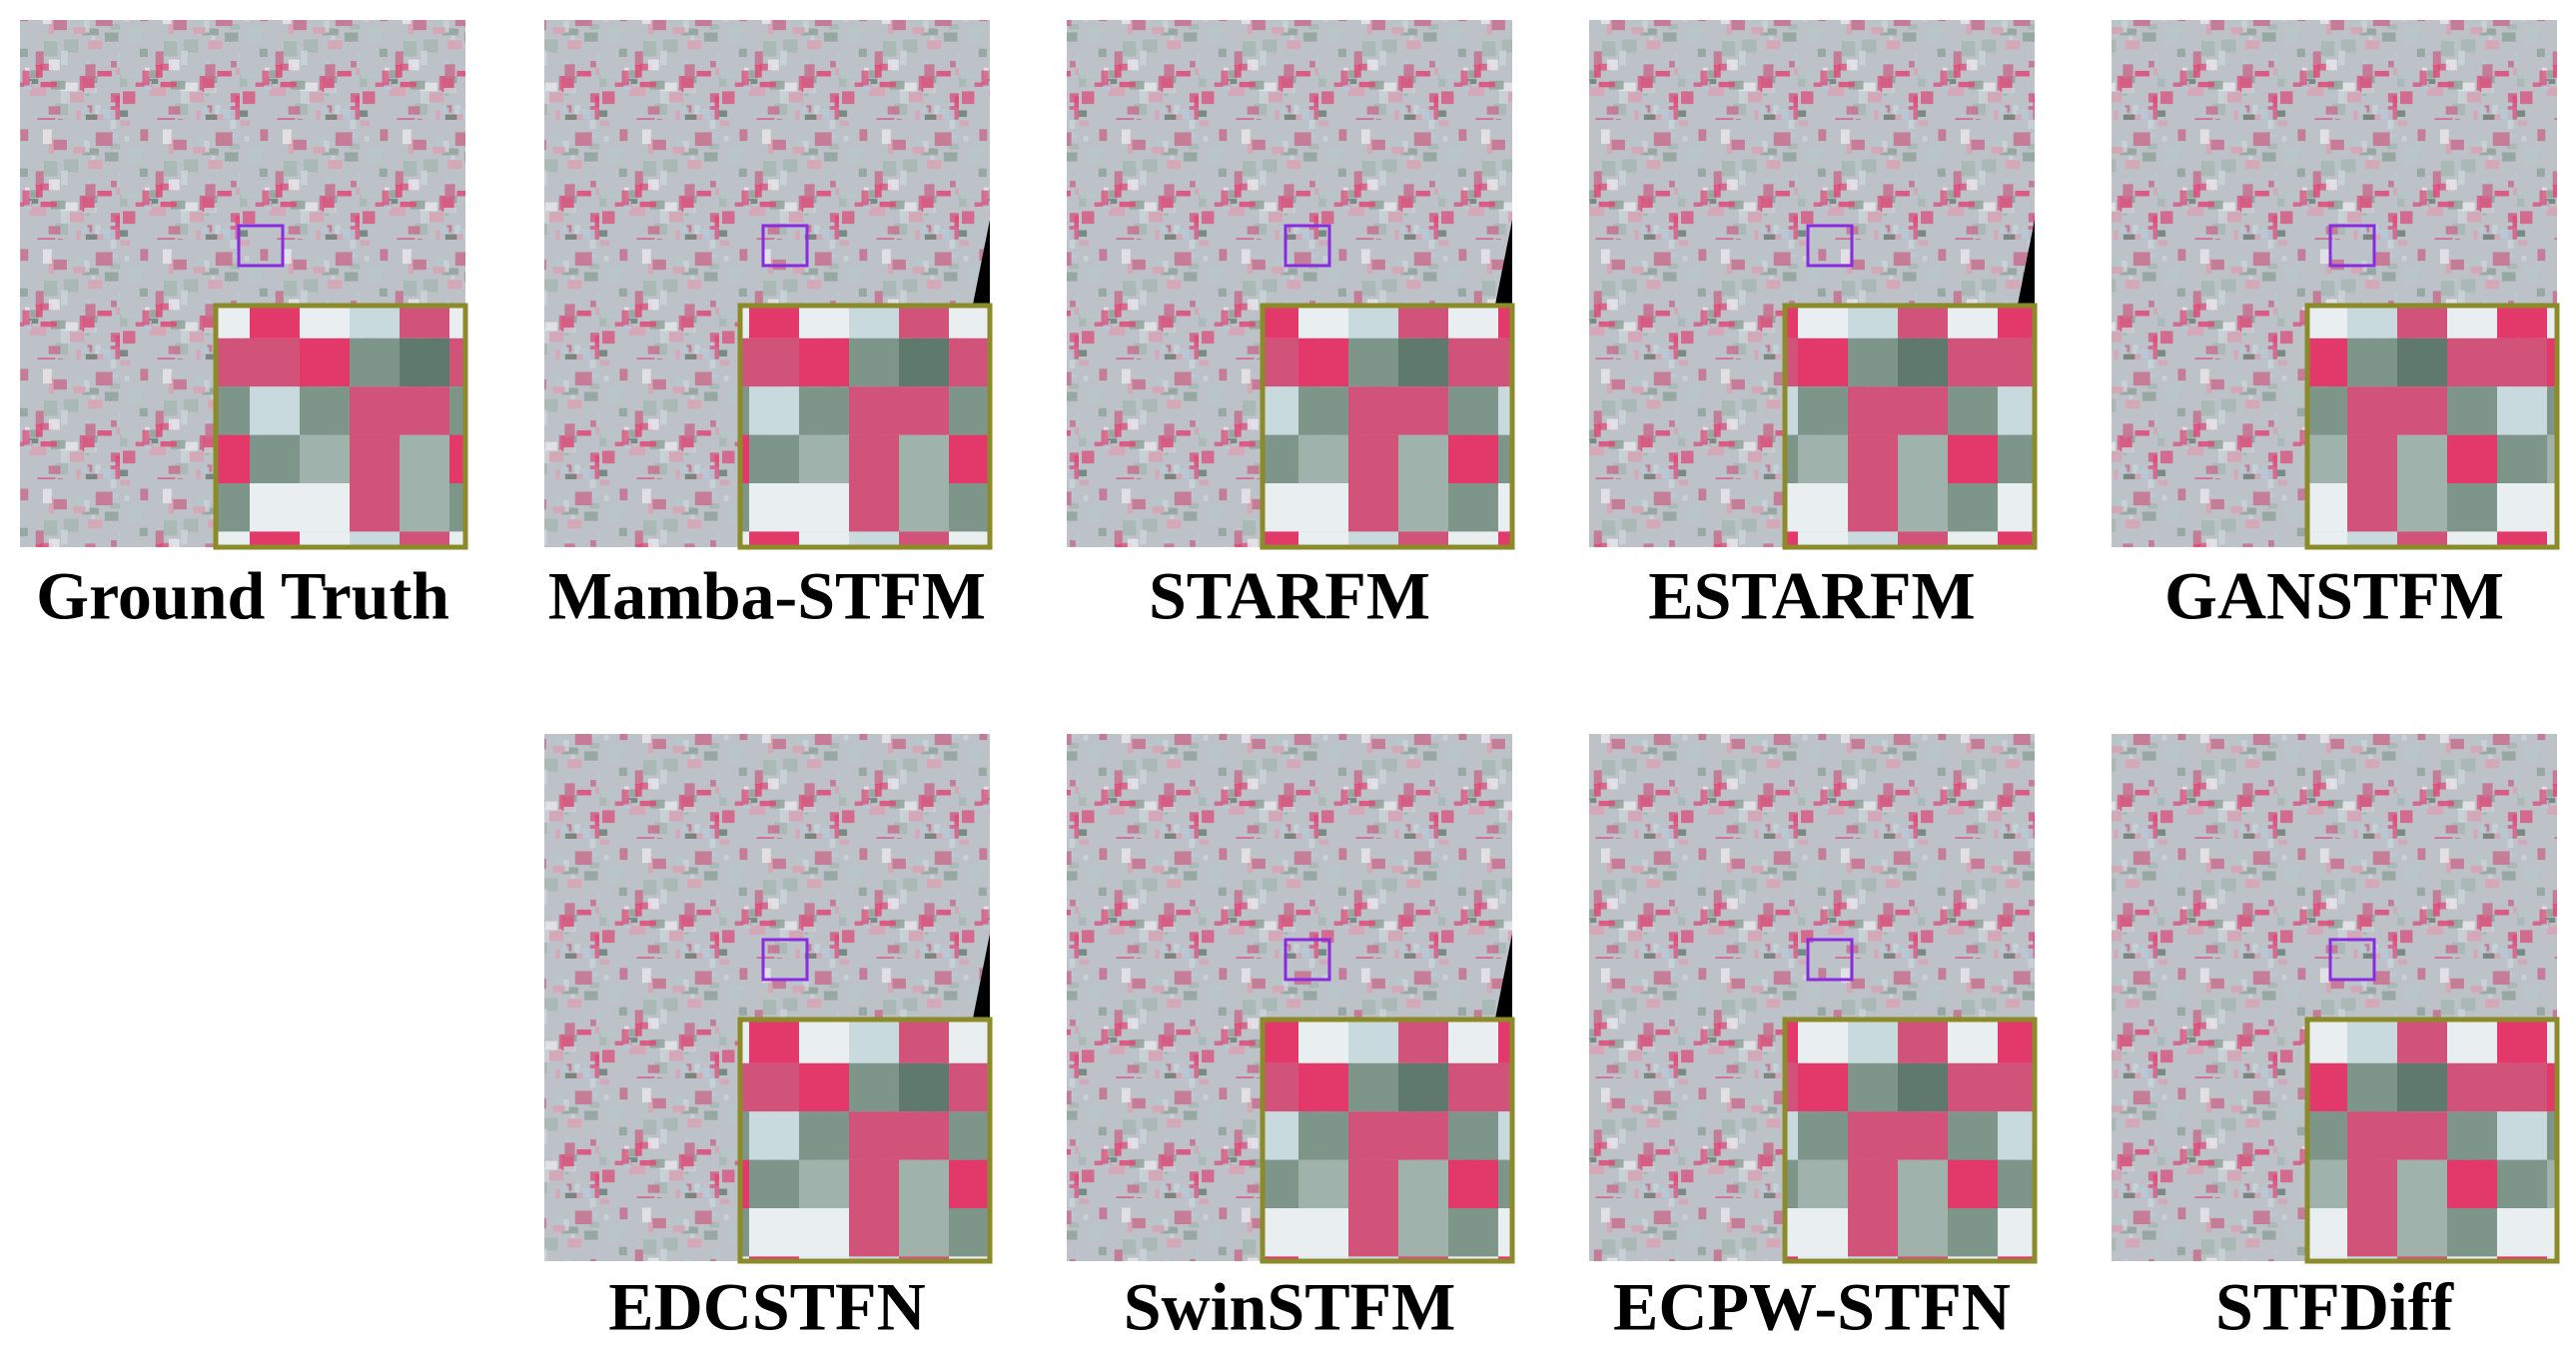  What do you see at coordinates (1290, 1307) in the screenshot?
I see `method-label: SwinSTFM` at bounding box center [1290, 1307].